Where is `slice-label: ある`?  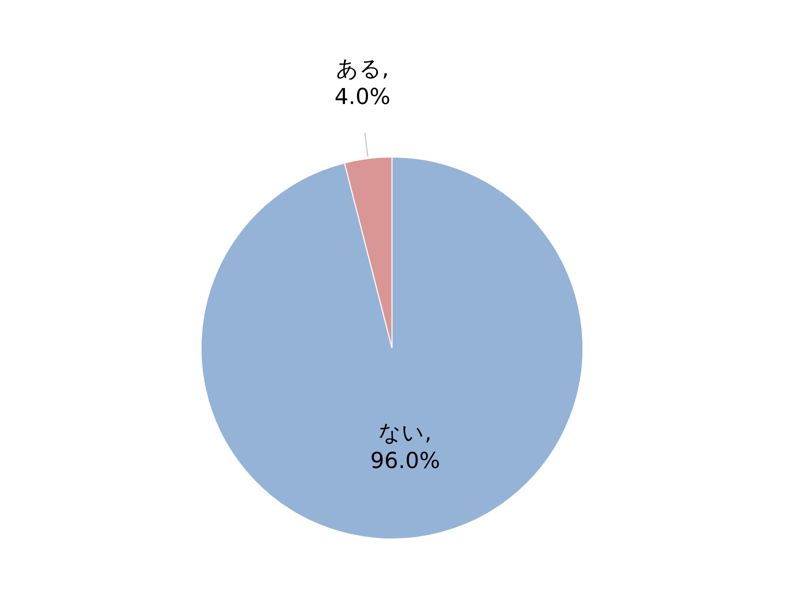 slice-label: ある is located at coordinates (359, 69).